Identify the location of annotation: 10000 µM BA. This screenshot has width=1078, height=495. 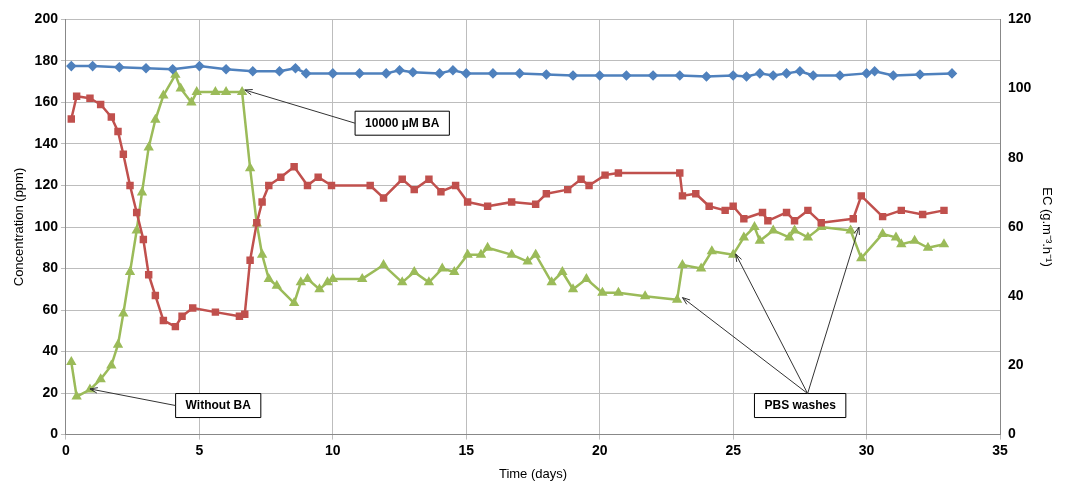
(402, 122).